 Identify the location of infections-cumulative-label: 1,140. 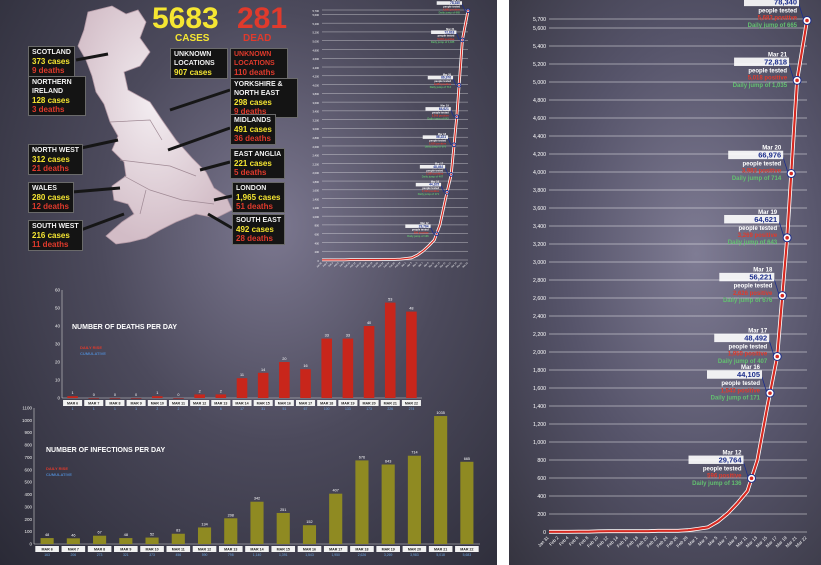
(257, 555).